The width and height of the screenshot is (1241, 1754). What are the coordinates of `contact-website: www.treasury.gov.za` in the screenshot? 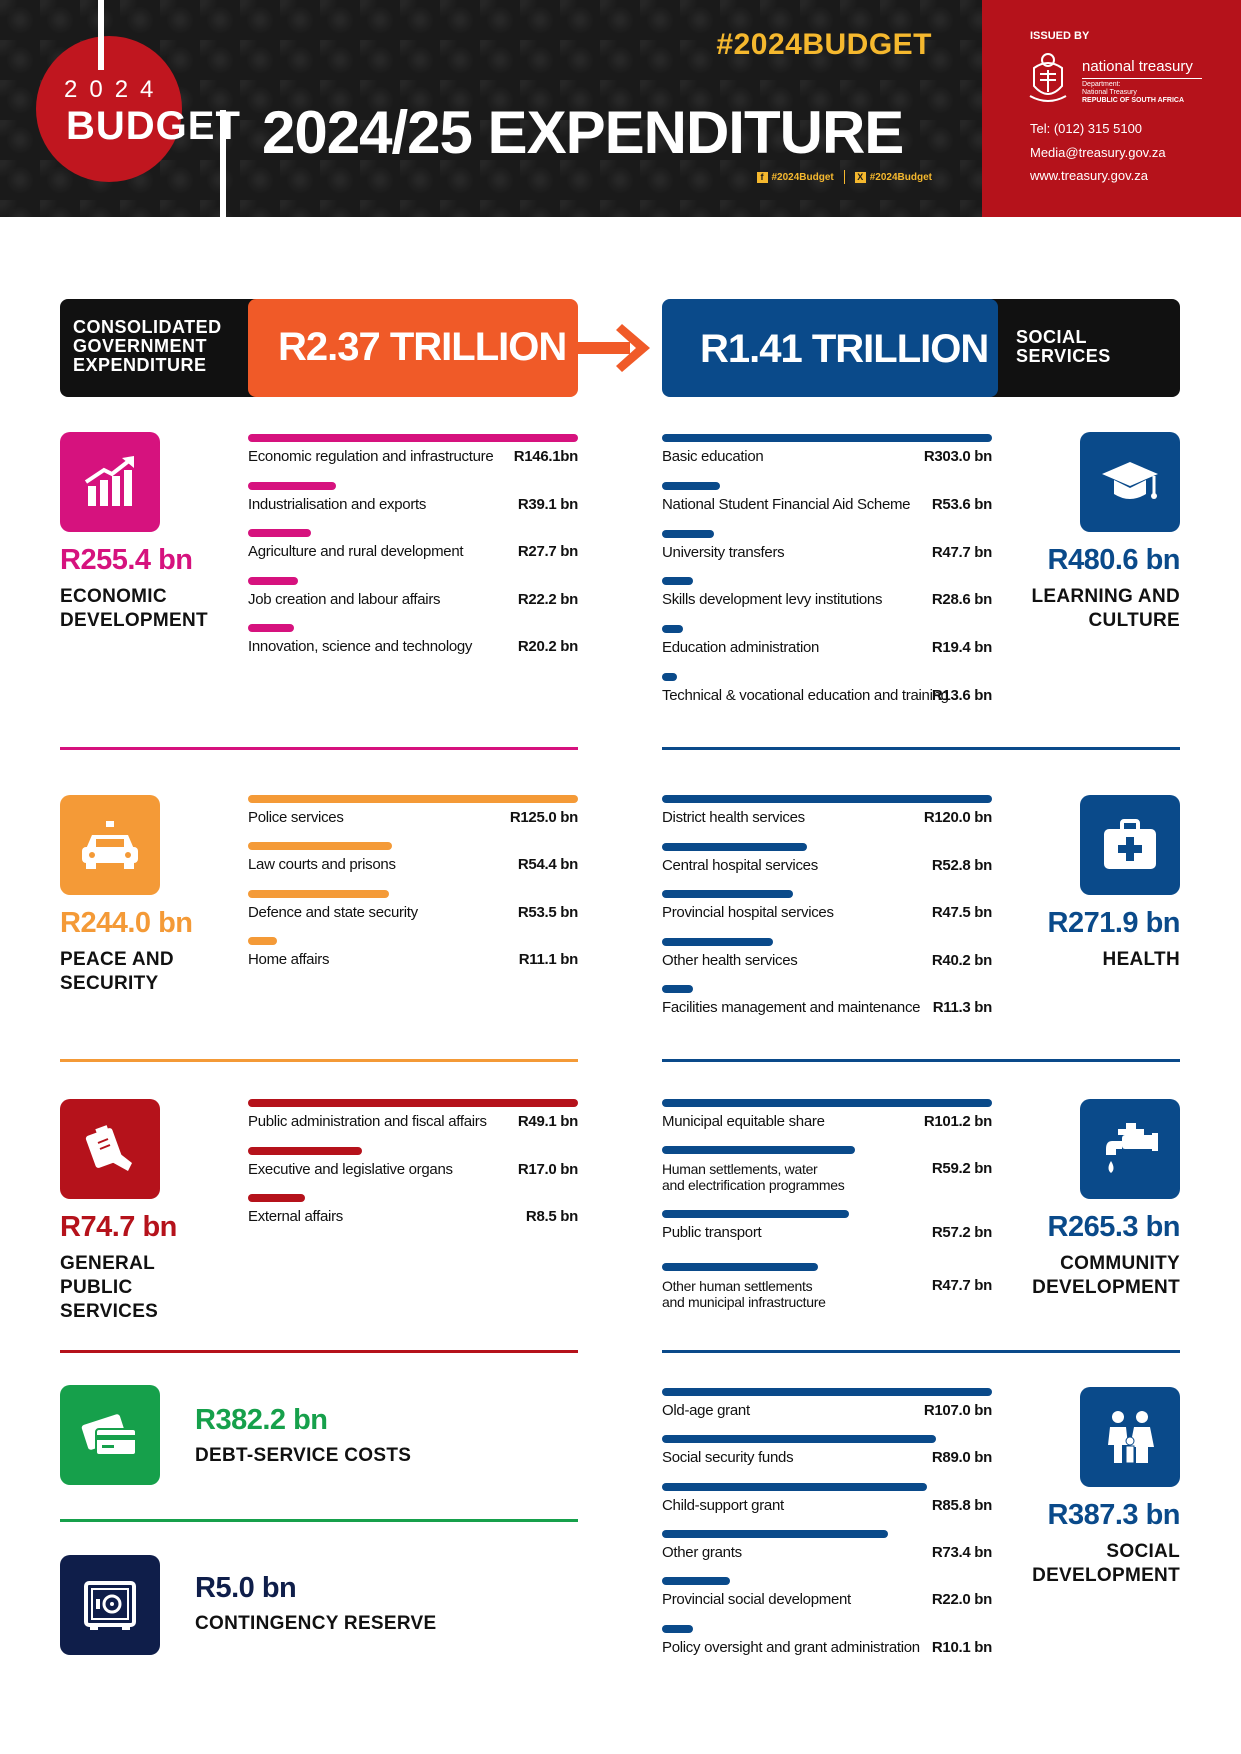 It's located at (1089, 175).